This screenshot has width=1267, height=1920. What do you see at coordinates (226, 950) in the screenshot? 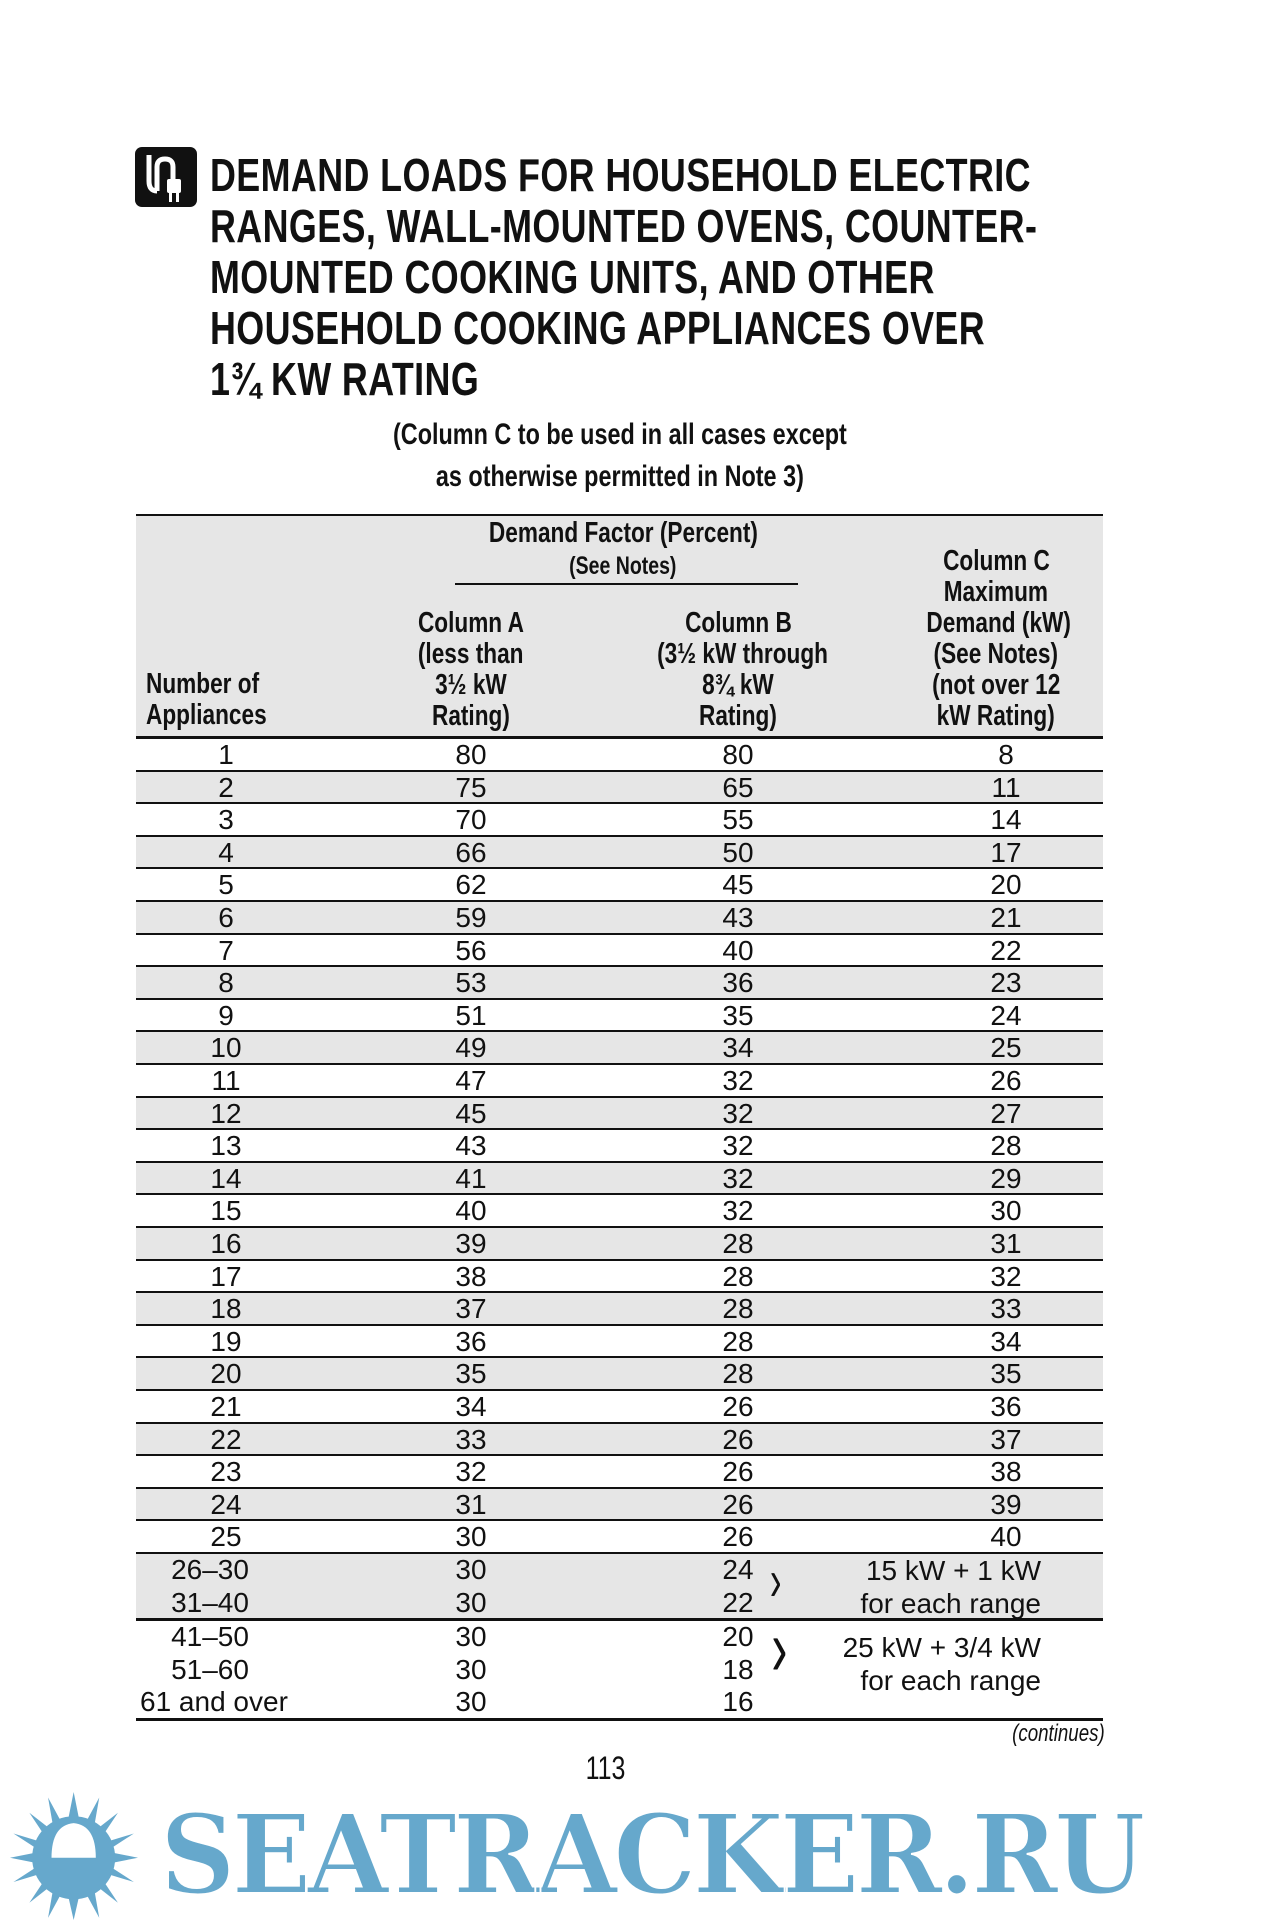
I see `number-cell: 7` at bounding box center [226, 950].